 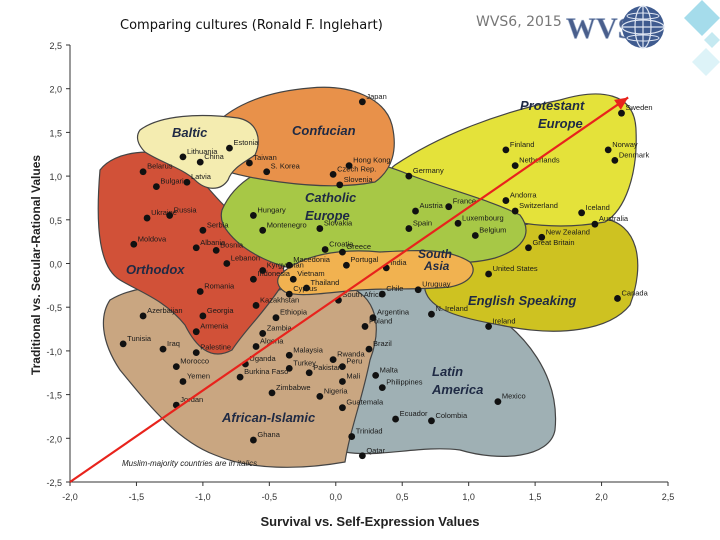 I want to click on country-label: Moldova, so click(x=152, y=238).